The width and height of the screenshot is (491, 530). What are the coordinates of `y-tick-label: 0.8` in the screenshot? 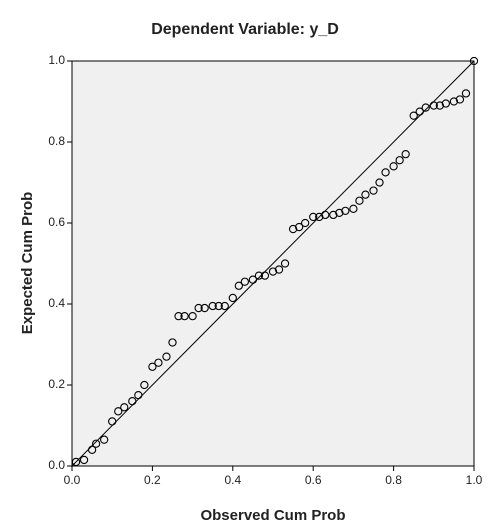 It's located at (56, 141).